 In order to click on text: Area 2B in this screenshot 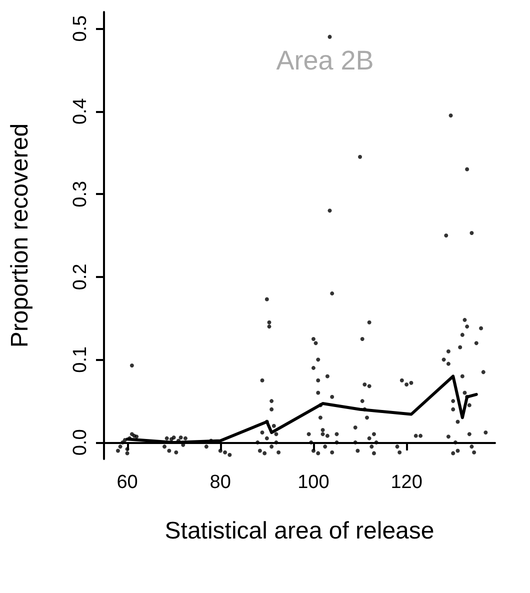, I will do `click(325, 61)`.